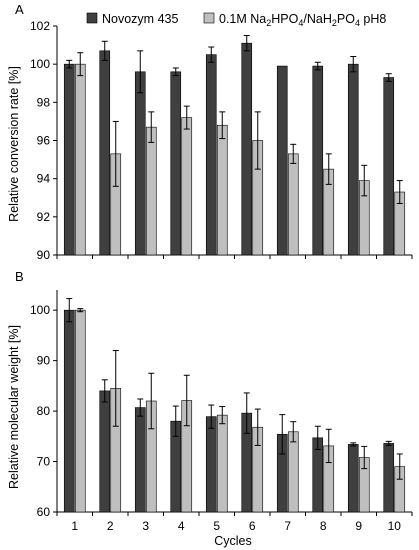  I want to click on panel-b-y-tick-label: 60, so click(44, 512).